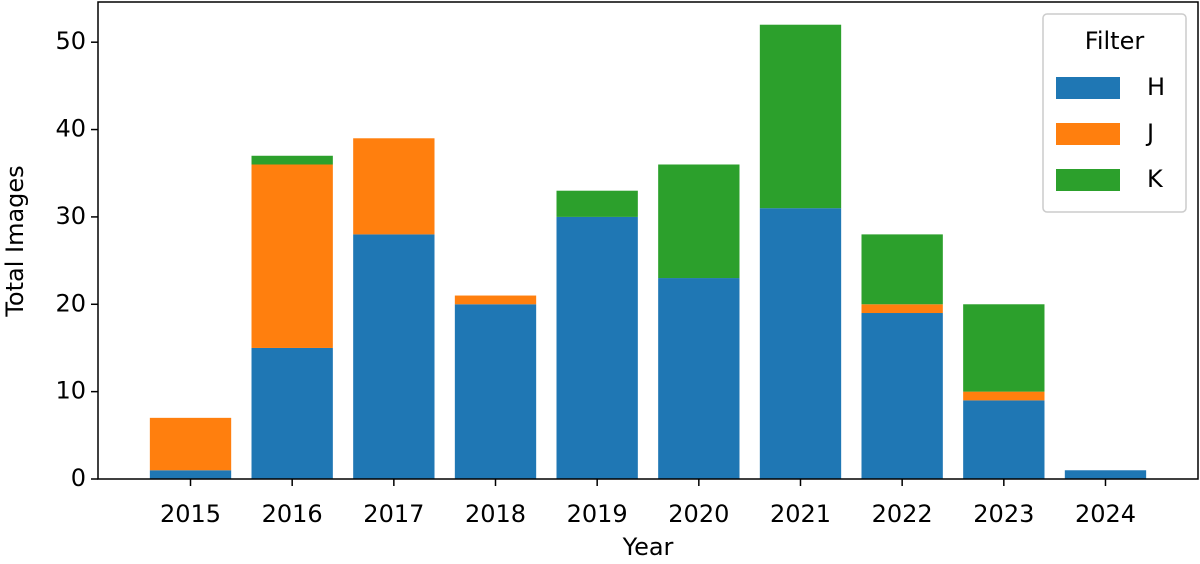 This screenshot has width=1200, height=564. What do you see at coordinates (70, 129) in the screenshot?
I see `y-tick-label: 40` at bounding box center [70, 129].